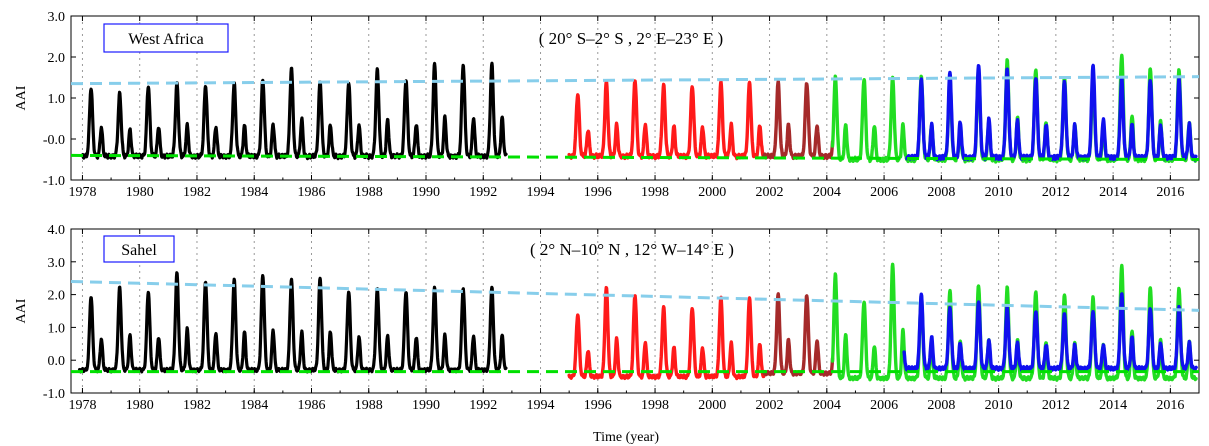  I want to click on y-tick-labels: -1.0 0.0 1.0 2.0 3.0 4.0, so click(54, 312).